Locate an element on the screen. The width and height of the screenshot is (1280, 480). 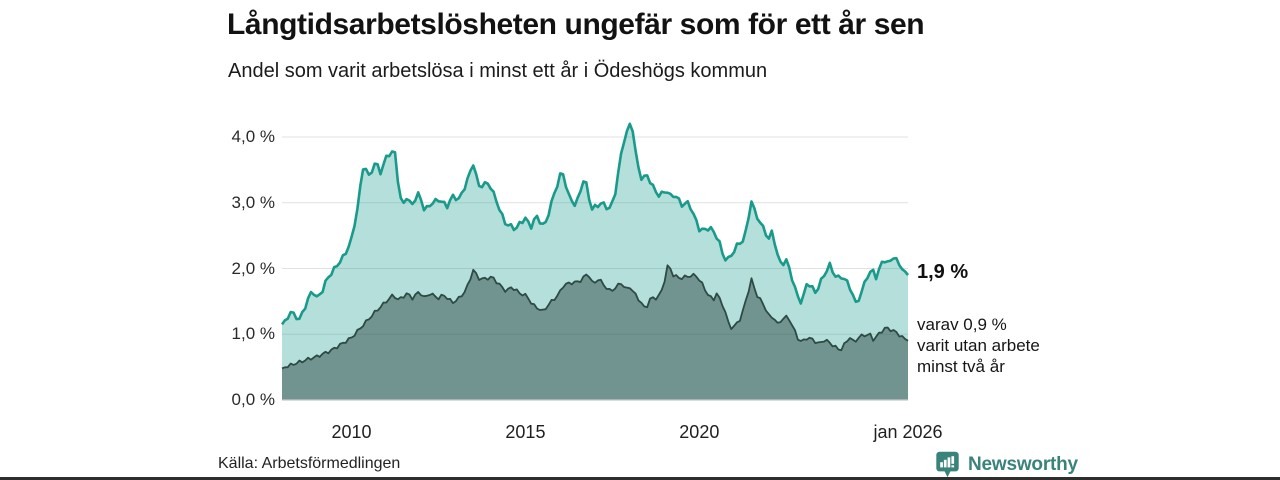
newsworthy-brand: Newsworthy is located at coordinates (1006, 464).